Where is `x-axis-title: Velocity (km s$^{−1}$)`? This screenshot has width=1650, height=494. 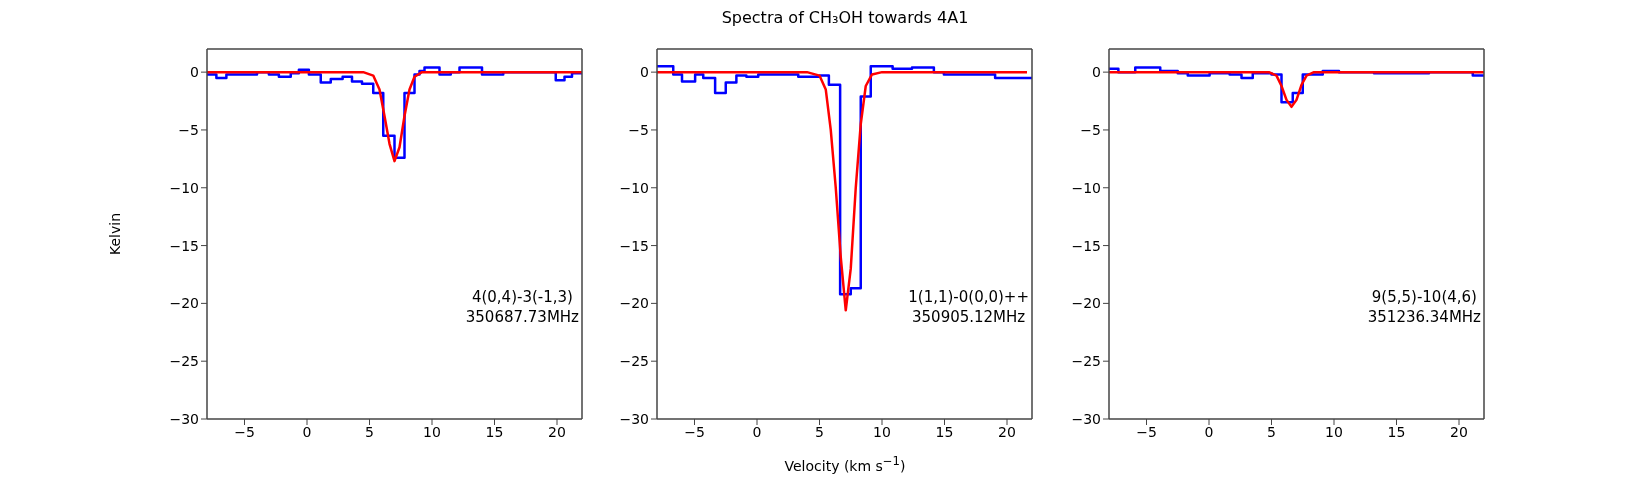
x-axis-title: Velocity (km s$^{−1}$) is located at coordinates (845, 464).